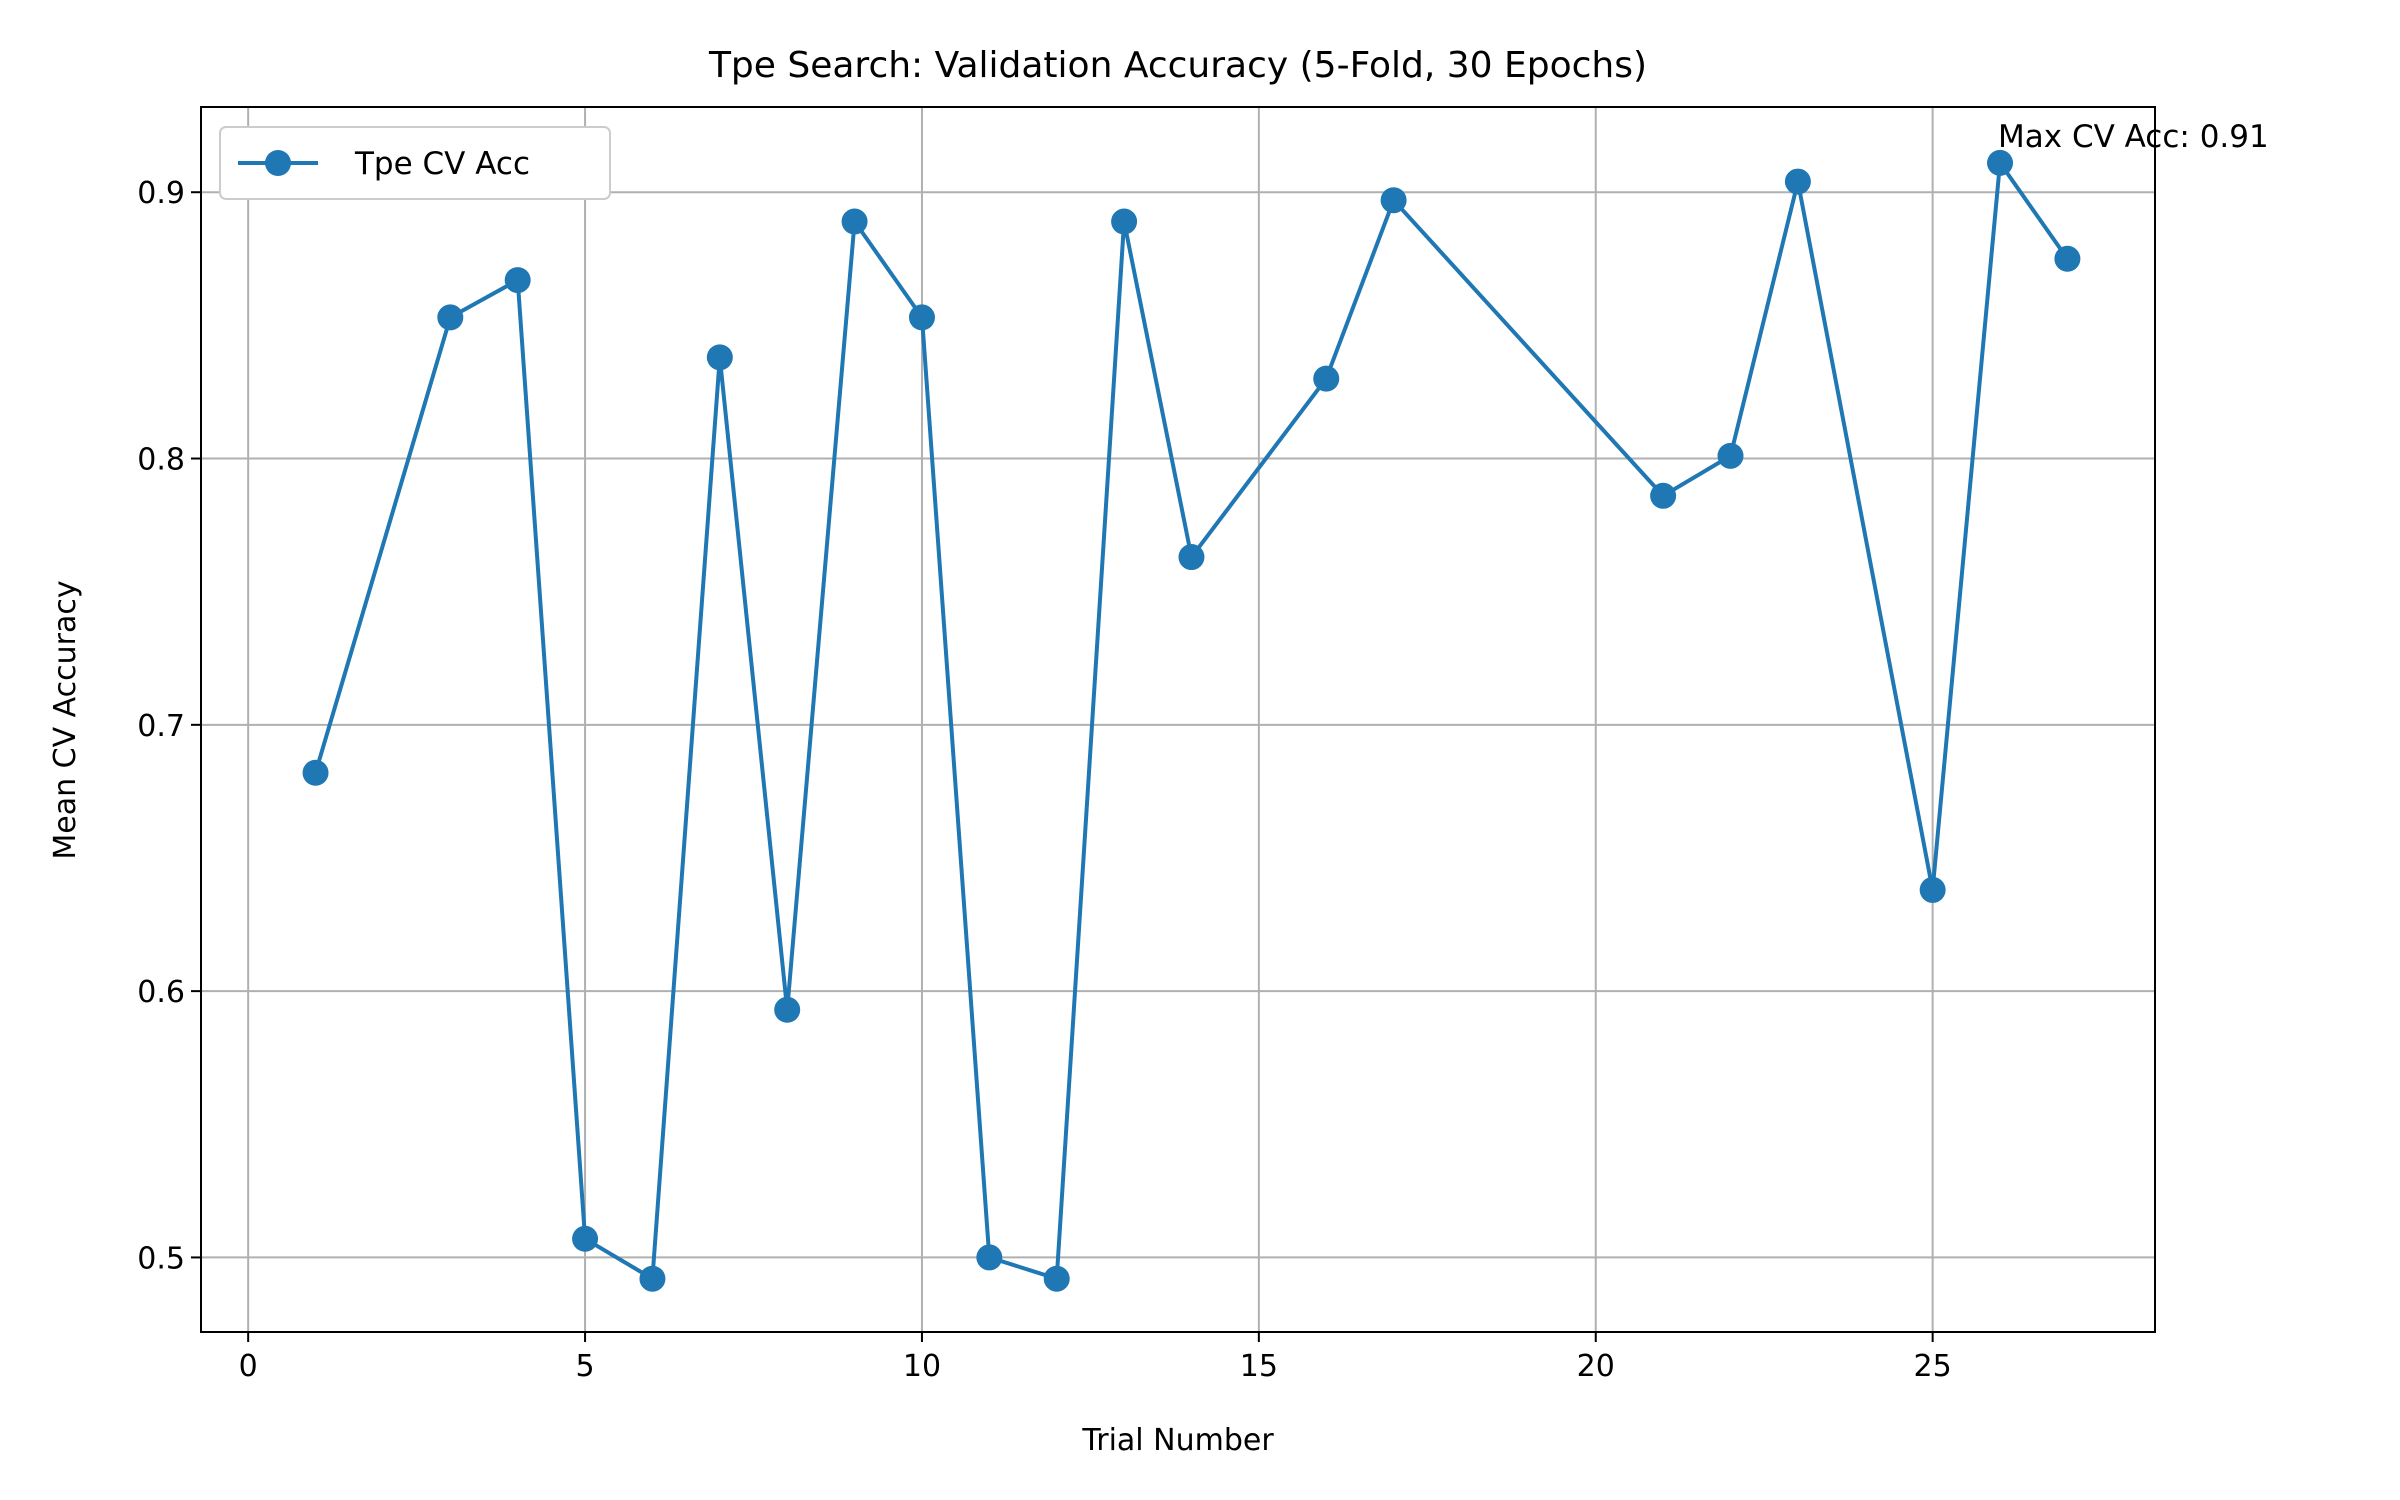  Describe the element at coordinates (922, 1366) in the screenshot. I see `x-tick-label: 10` at that location.